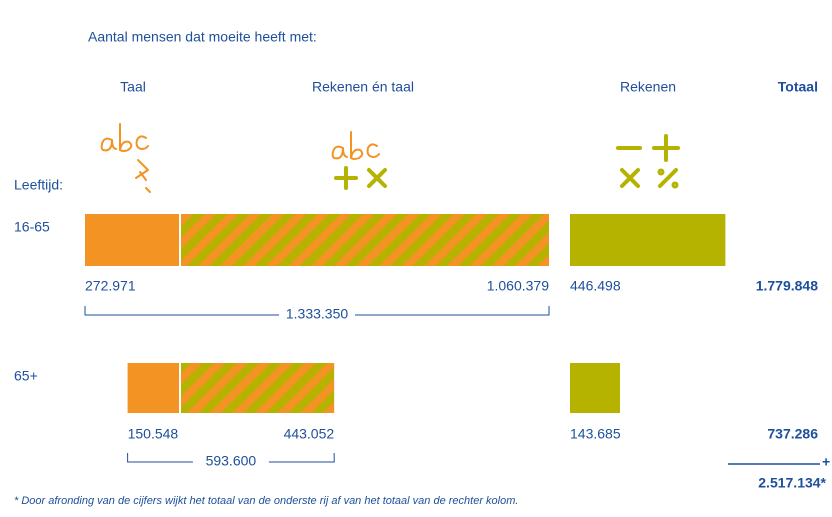 This screenshot has width=832, height=517. I want to click on axis-label: Leeftijd:, so click(38, 185).